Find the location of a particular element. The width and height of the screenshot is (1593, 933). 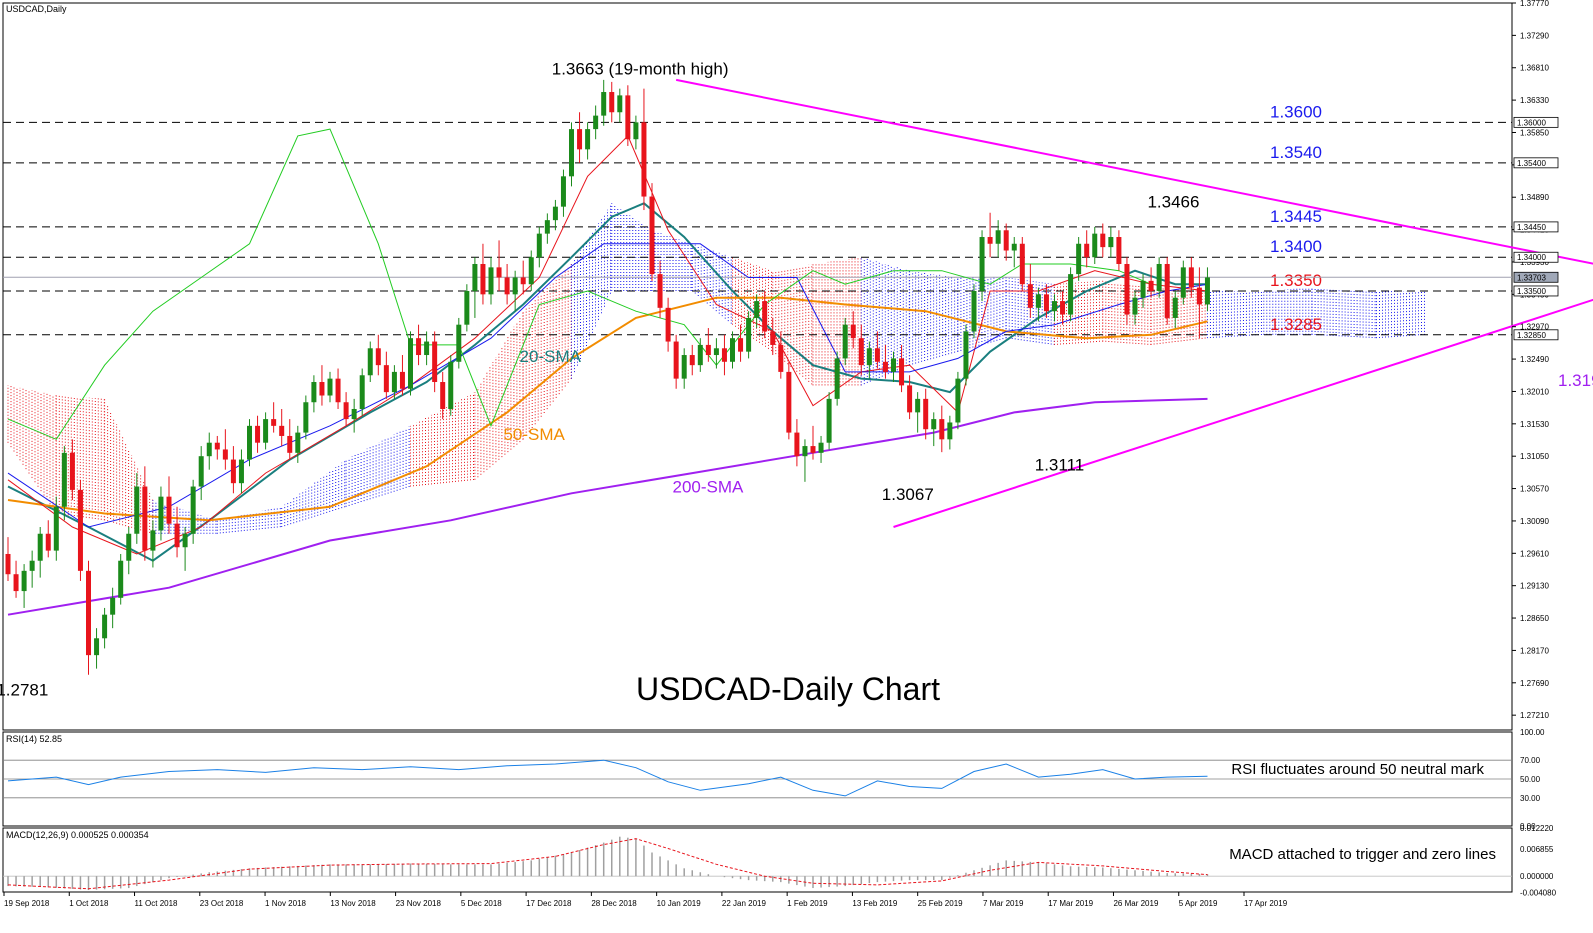

price-box-label: 1.34000 is located at coordinates (1531, 257).